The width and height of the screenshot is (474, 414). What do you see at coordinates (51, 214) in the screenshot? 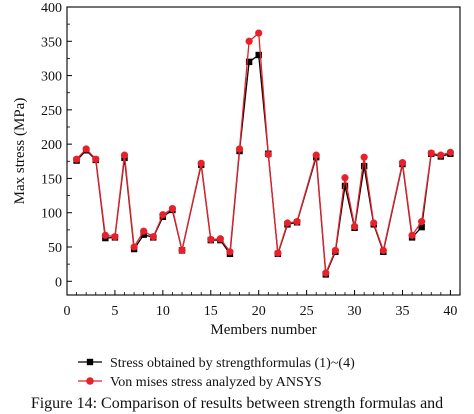
I see `y-tick-label: 100` at bounding box center [51, 214].